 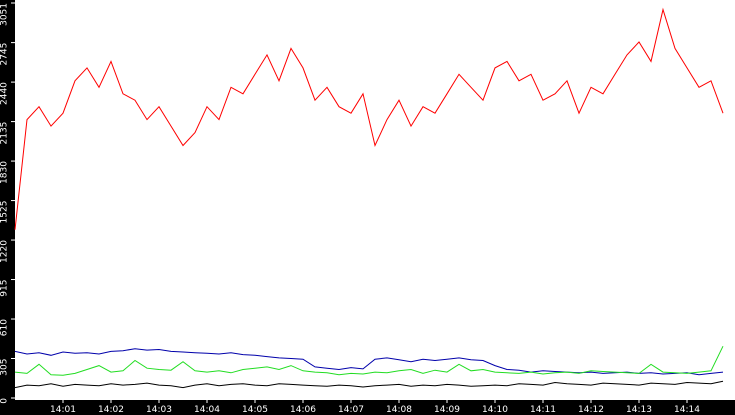 What do you see at coordinates (639, 410) in the screenshot?
I see `x-tick-label: 14:13` at bounding box center [639, 410].